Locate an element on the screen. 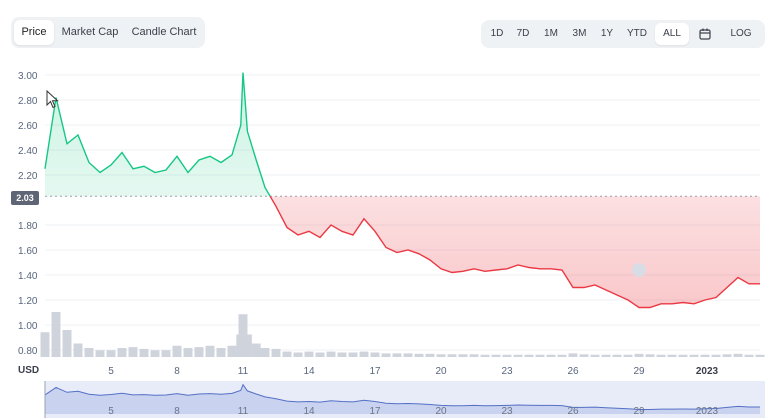  y-tick-label: 1.40 is located at coordinates (28, 276).